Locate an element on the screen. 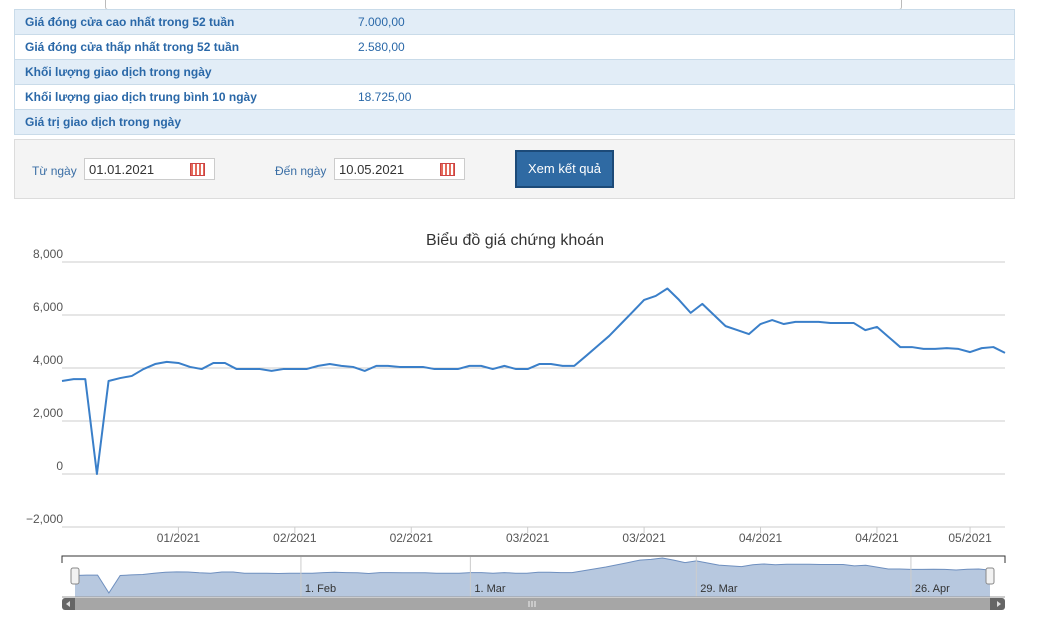 The width and height of the screenshot is (1050, 630). table-row: Khối lượng giao dịch trong ngày is located at coordinates (514, 72).